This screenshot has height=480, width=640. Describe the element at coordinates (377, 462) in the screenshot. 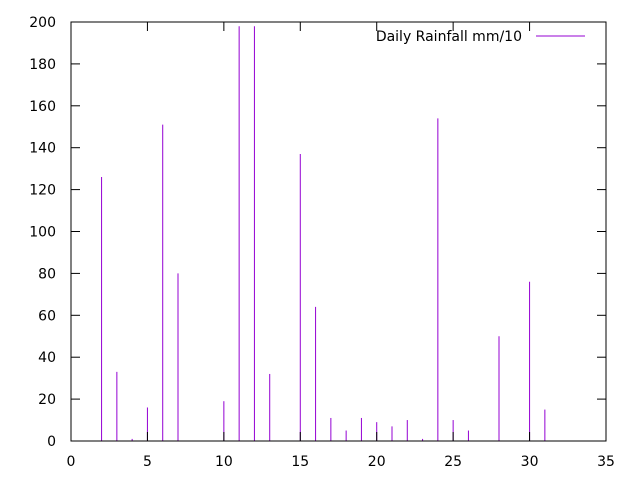

I see `x-tick-label: 20` at that location.